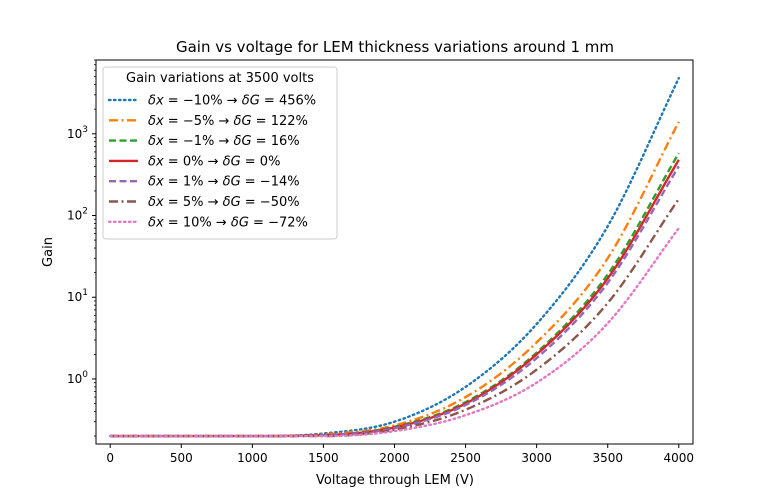 Image resolution: width=770 pixels, height=500 pixels. I want to click on x-tick-label-5: 2500, so click(465, 458).